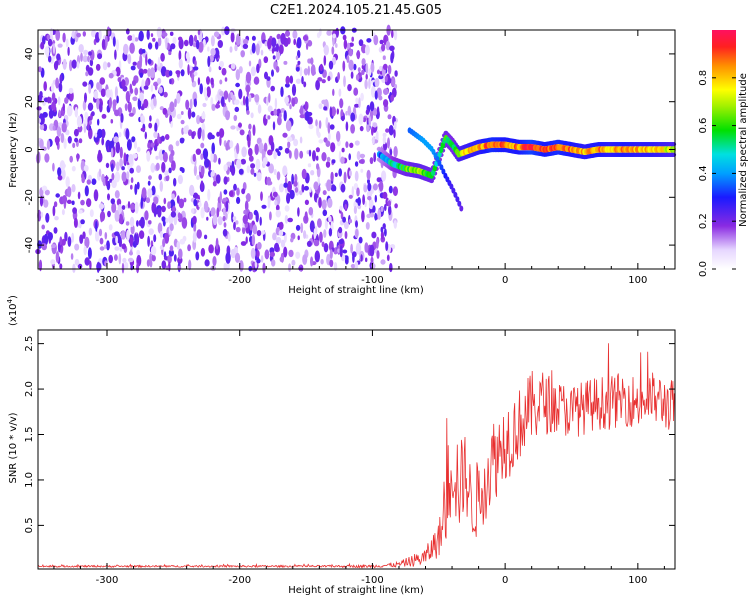 This screenshot has height=600, width=750. Describe the element at coordinates (29, 525) in the screenshot. I see `snr-y-tick-label: 0.5` at that location.